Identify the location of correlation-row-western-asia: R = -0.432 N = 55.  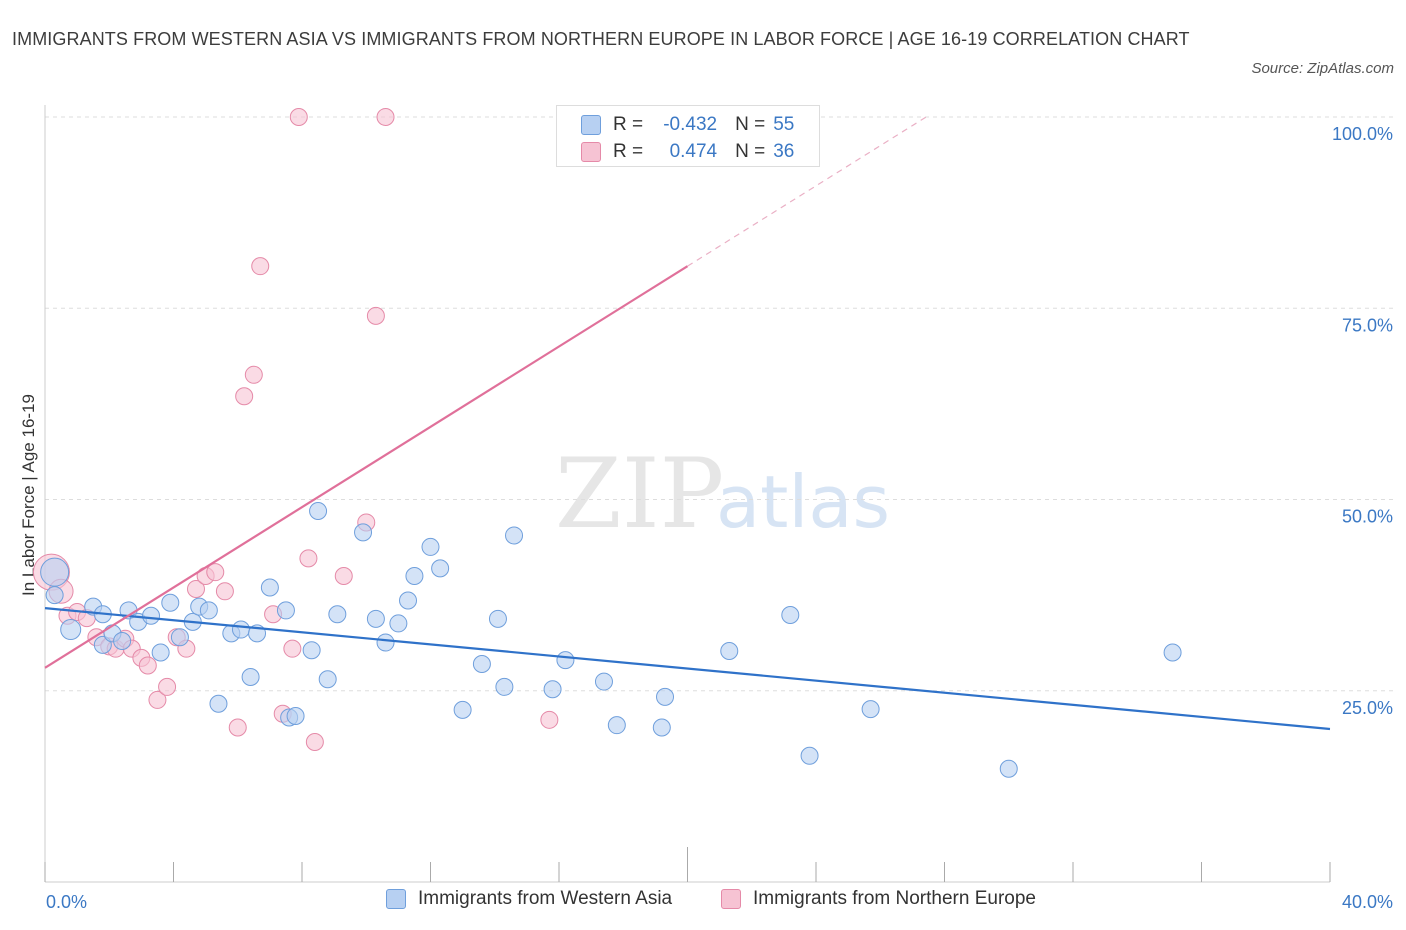
(687, 125).